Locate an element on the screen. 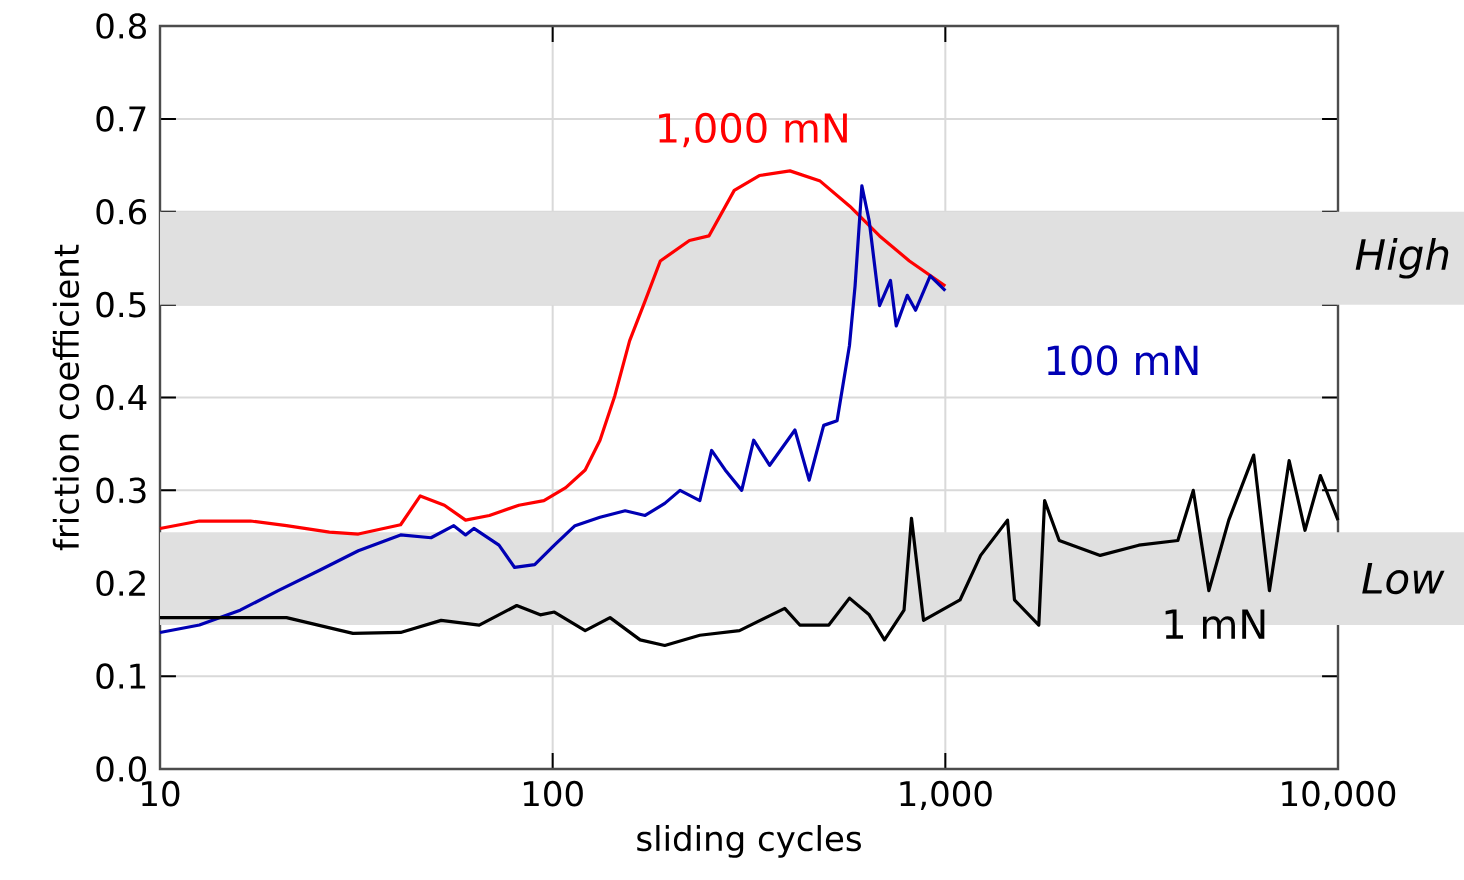  y-tick-label: 0.7 is located at coordinates (121, 119).